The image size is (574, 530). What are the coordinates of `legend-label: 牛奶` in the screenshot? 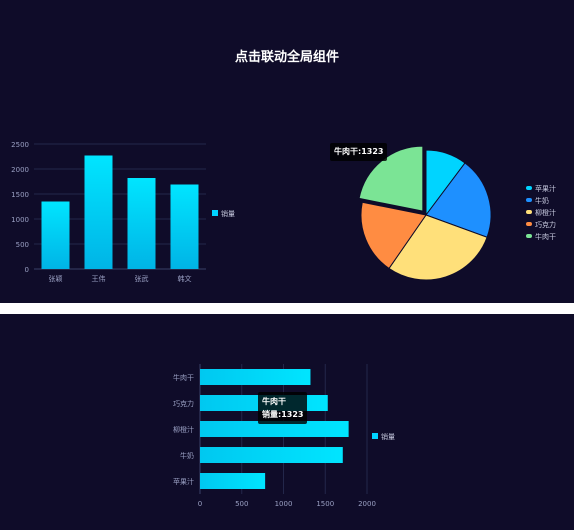 It's located at (542, 200).